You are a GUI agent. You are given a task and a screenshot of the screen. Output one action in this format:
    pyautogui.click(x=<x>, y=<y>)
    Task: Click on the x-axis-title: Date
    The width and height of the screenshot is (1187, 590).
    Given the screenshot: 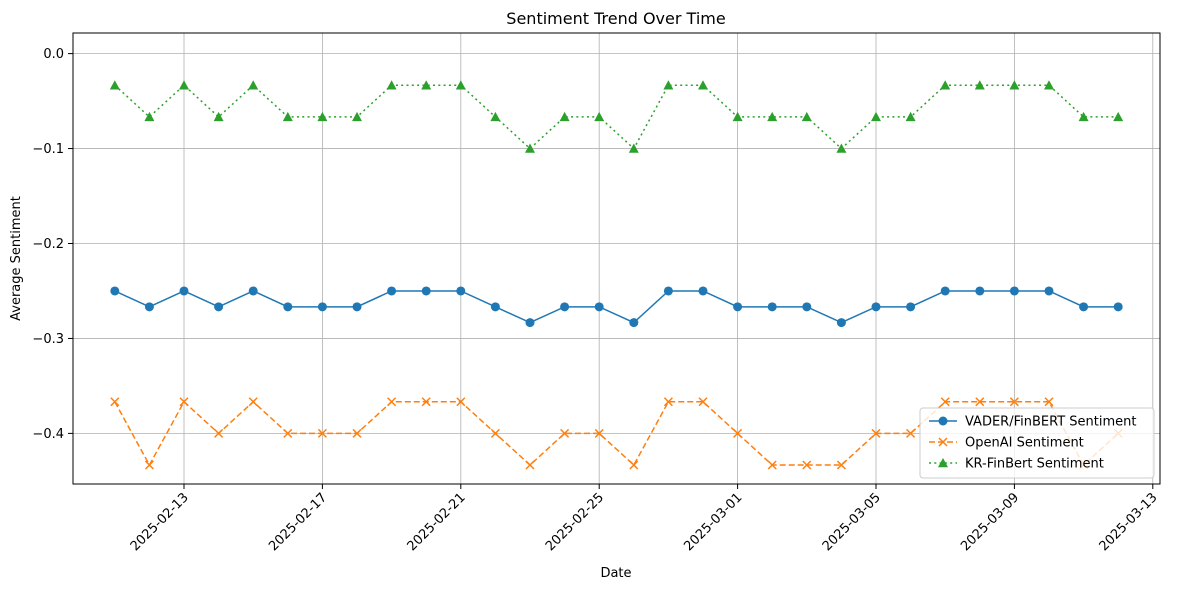 What is the action you would take?
    pyautogui.click(x=615, y=573)
    